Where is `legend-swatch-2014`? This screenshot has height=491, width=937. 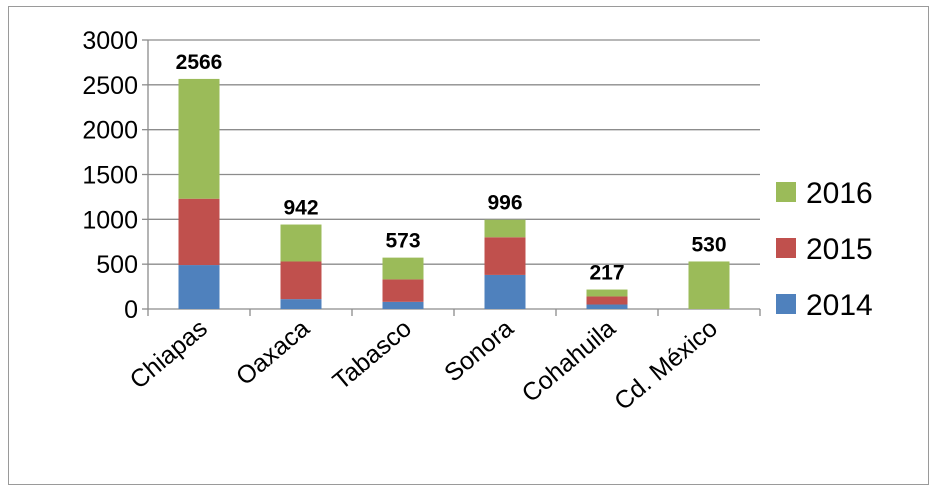 legend-swatch-2014 is located at coordinates (786, 304).